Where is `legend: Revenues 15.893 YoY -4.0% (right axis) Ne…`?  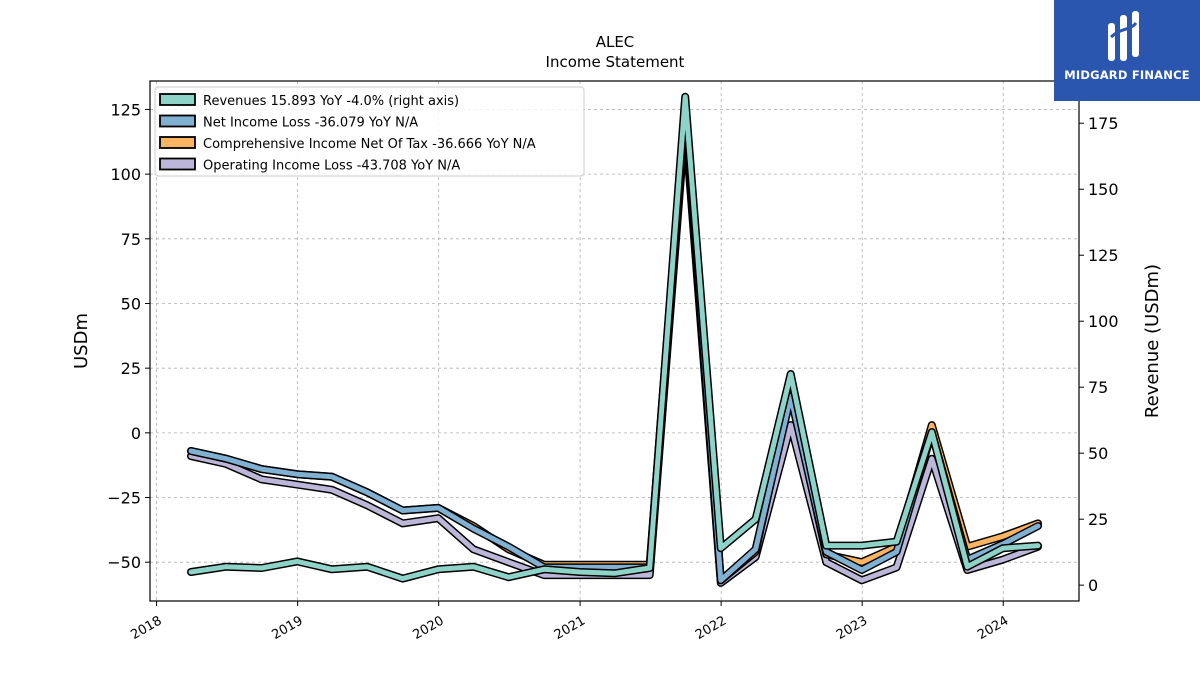
legend: Revenues 15.893 YoY -4.0% (right axis) Ne… is located at coordinates (369, 131).